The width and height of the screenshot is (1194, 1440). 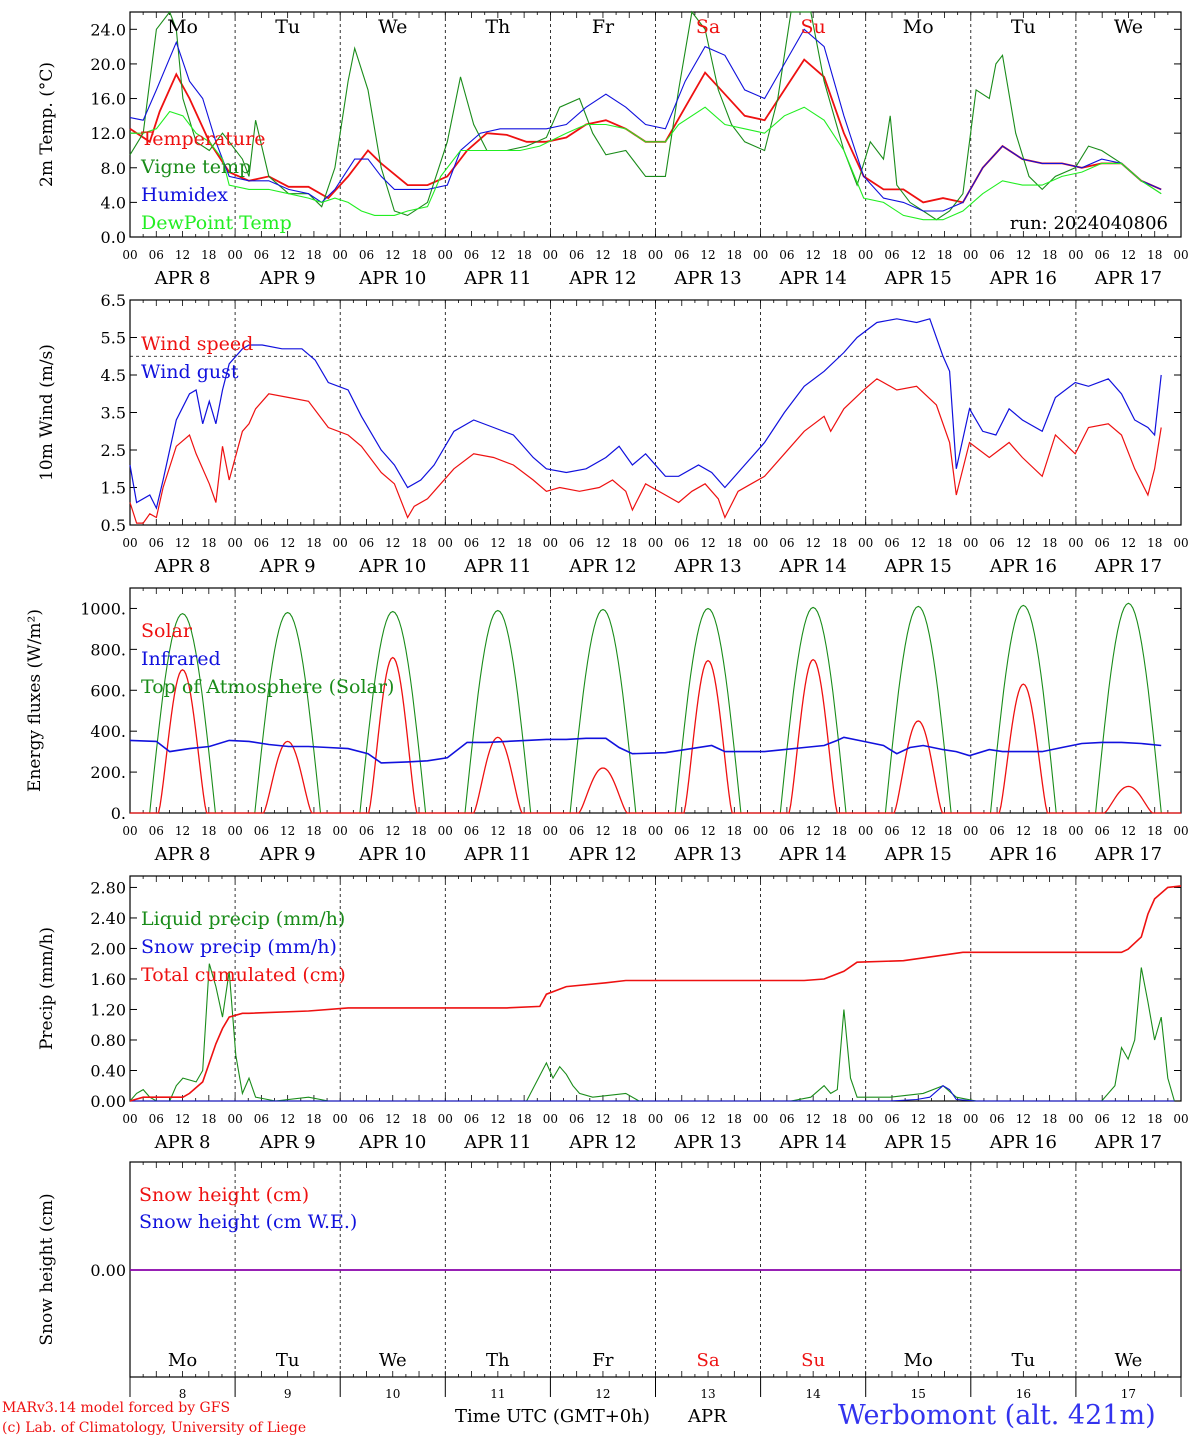 What do you see at coordinates (113, 168) in the screenshot?
I see `y-tick-label: 8.0` at bounding box center [113, 168].